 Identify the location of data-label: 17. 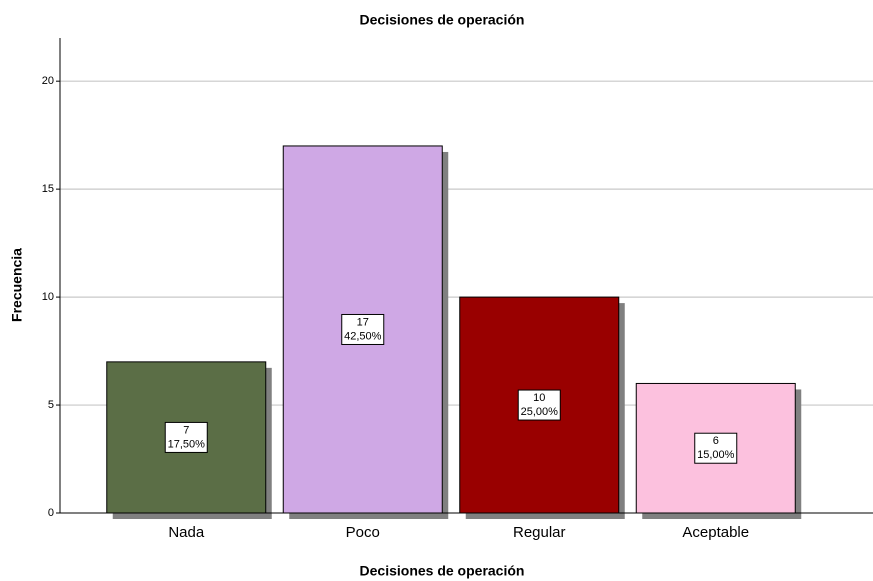
(363, 322).